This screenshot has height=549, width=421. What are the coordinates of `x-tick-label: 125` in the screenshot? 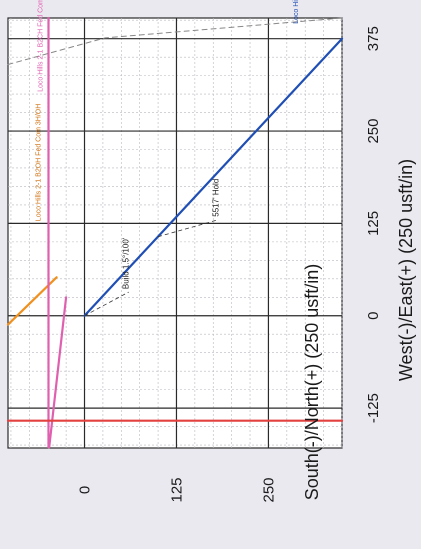 It's located at (176, 489).